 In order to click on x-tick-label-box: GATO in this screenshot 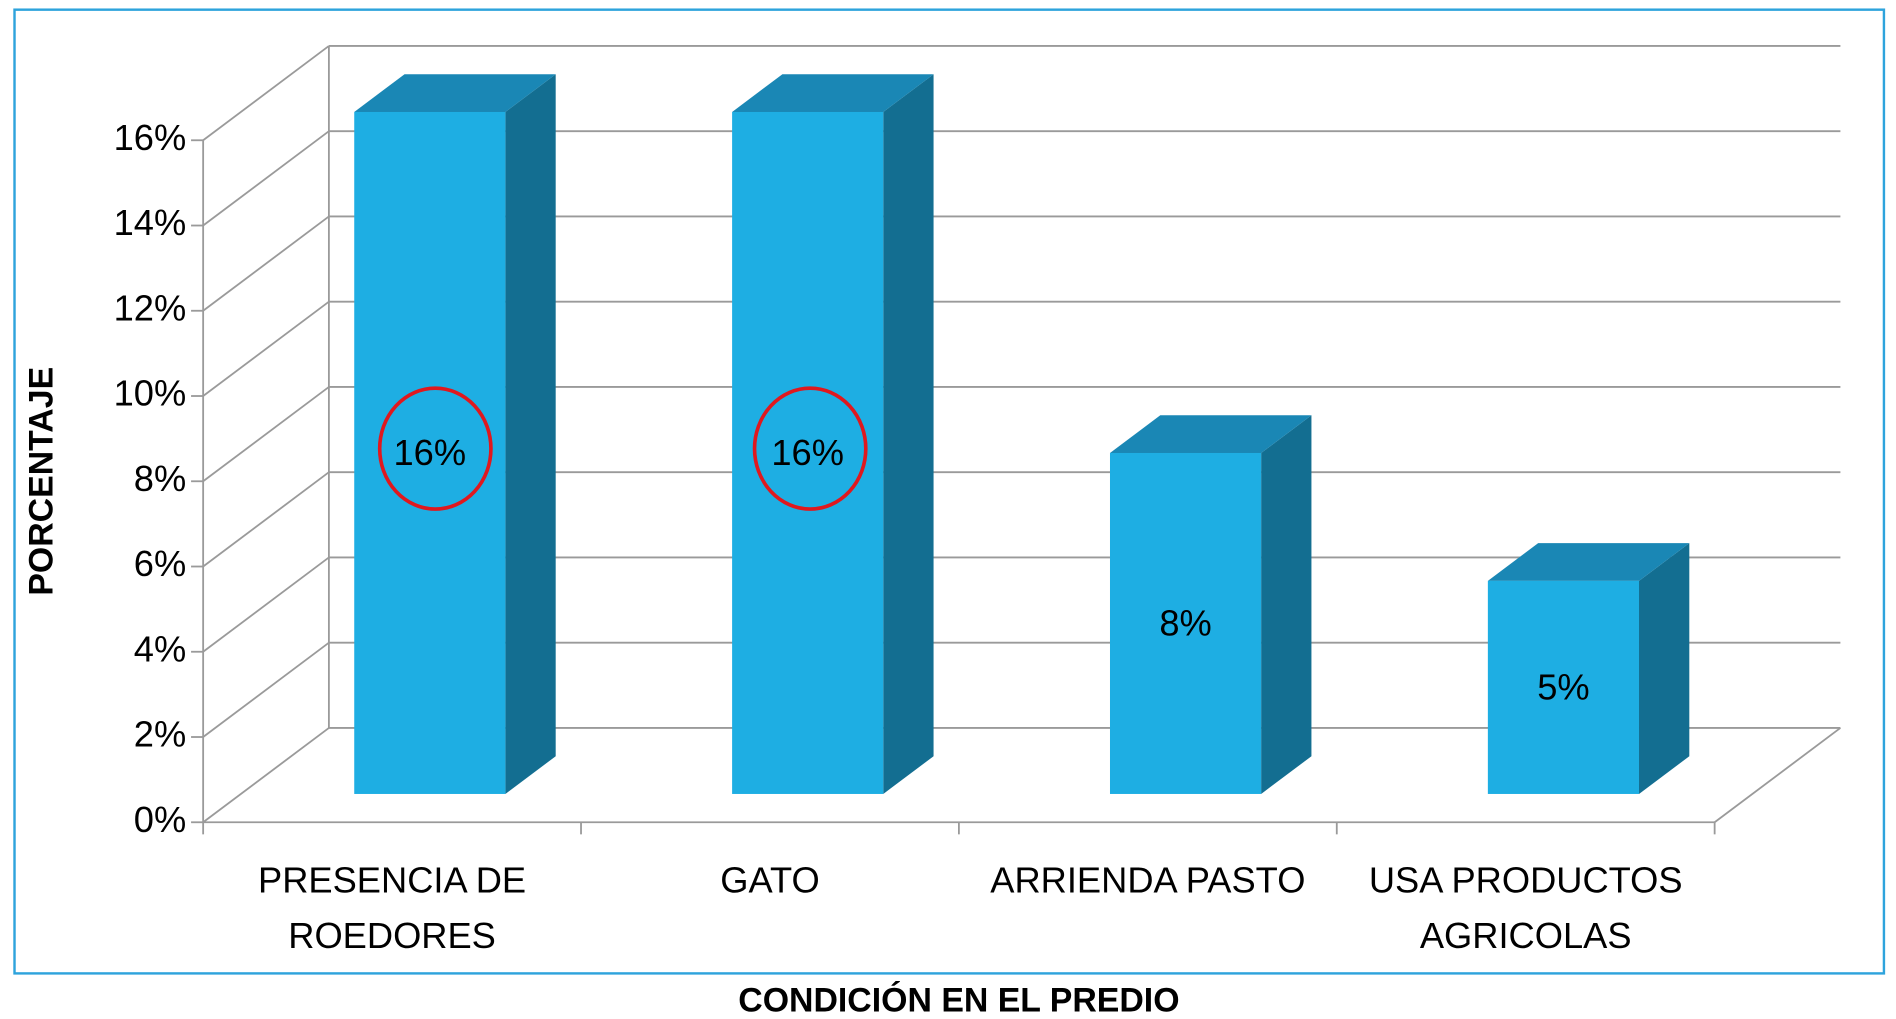, I will do `click(770, 880)`.